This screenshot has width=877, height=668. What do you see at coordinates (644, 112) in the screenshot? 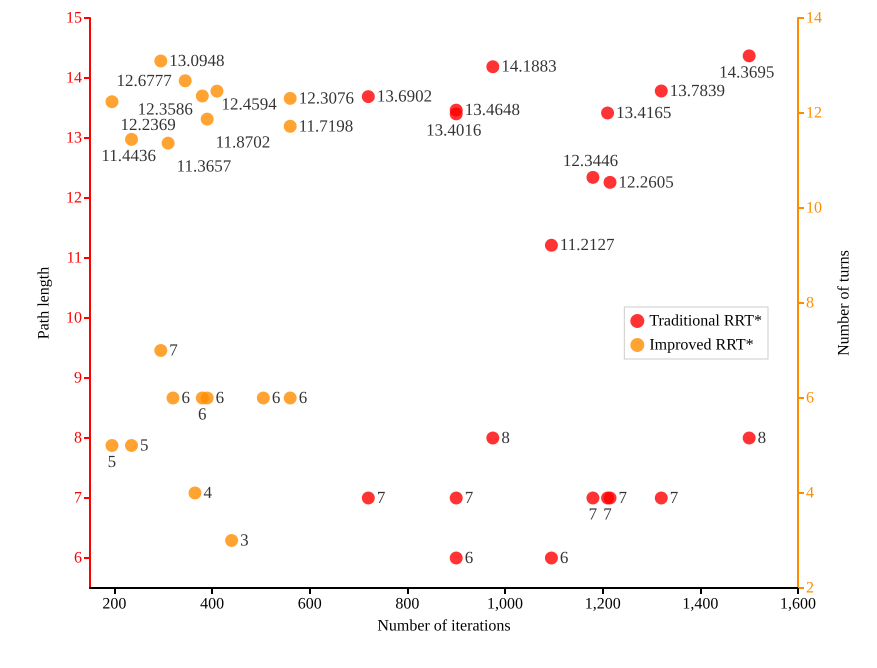
I see `data-label: 13.4165` at bounding box center [644, 112].